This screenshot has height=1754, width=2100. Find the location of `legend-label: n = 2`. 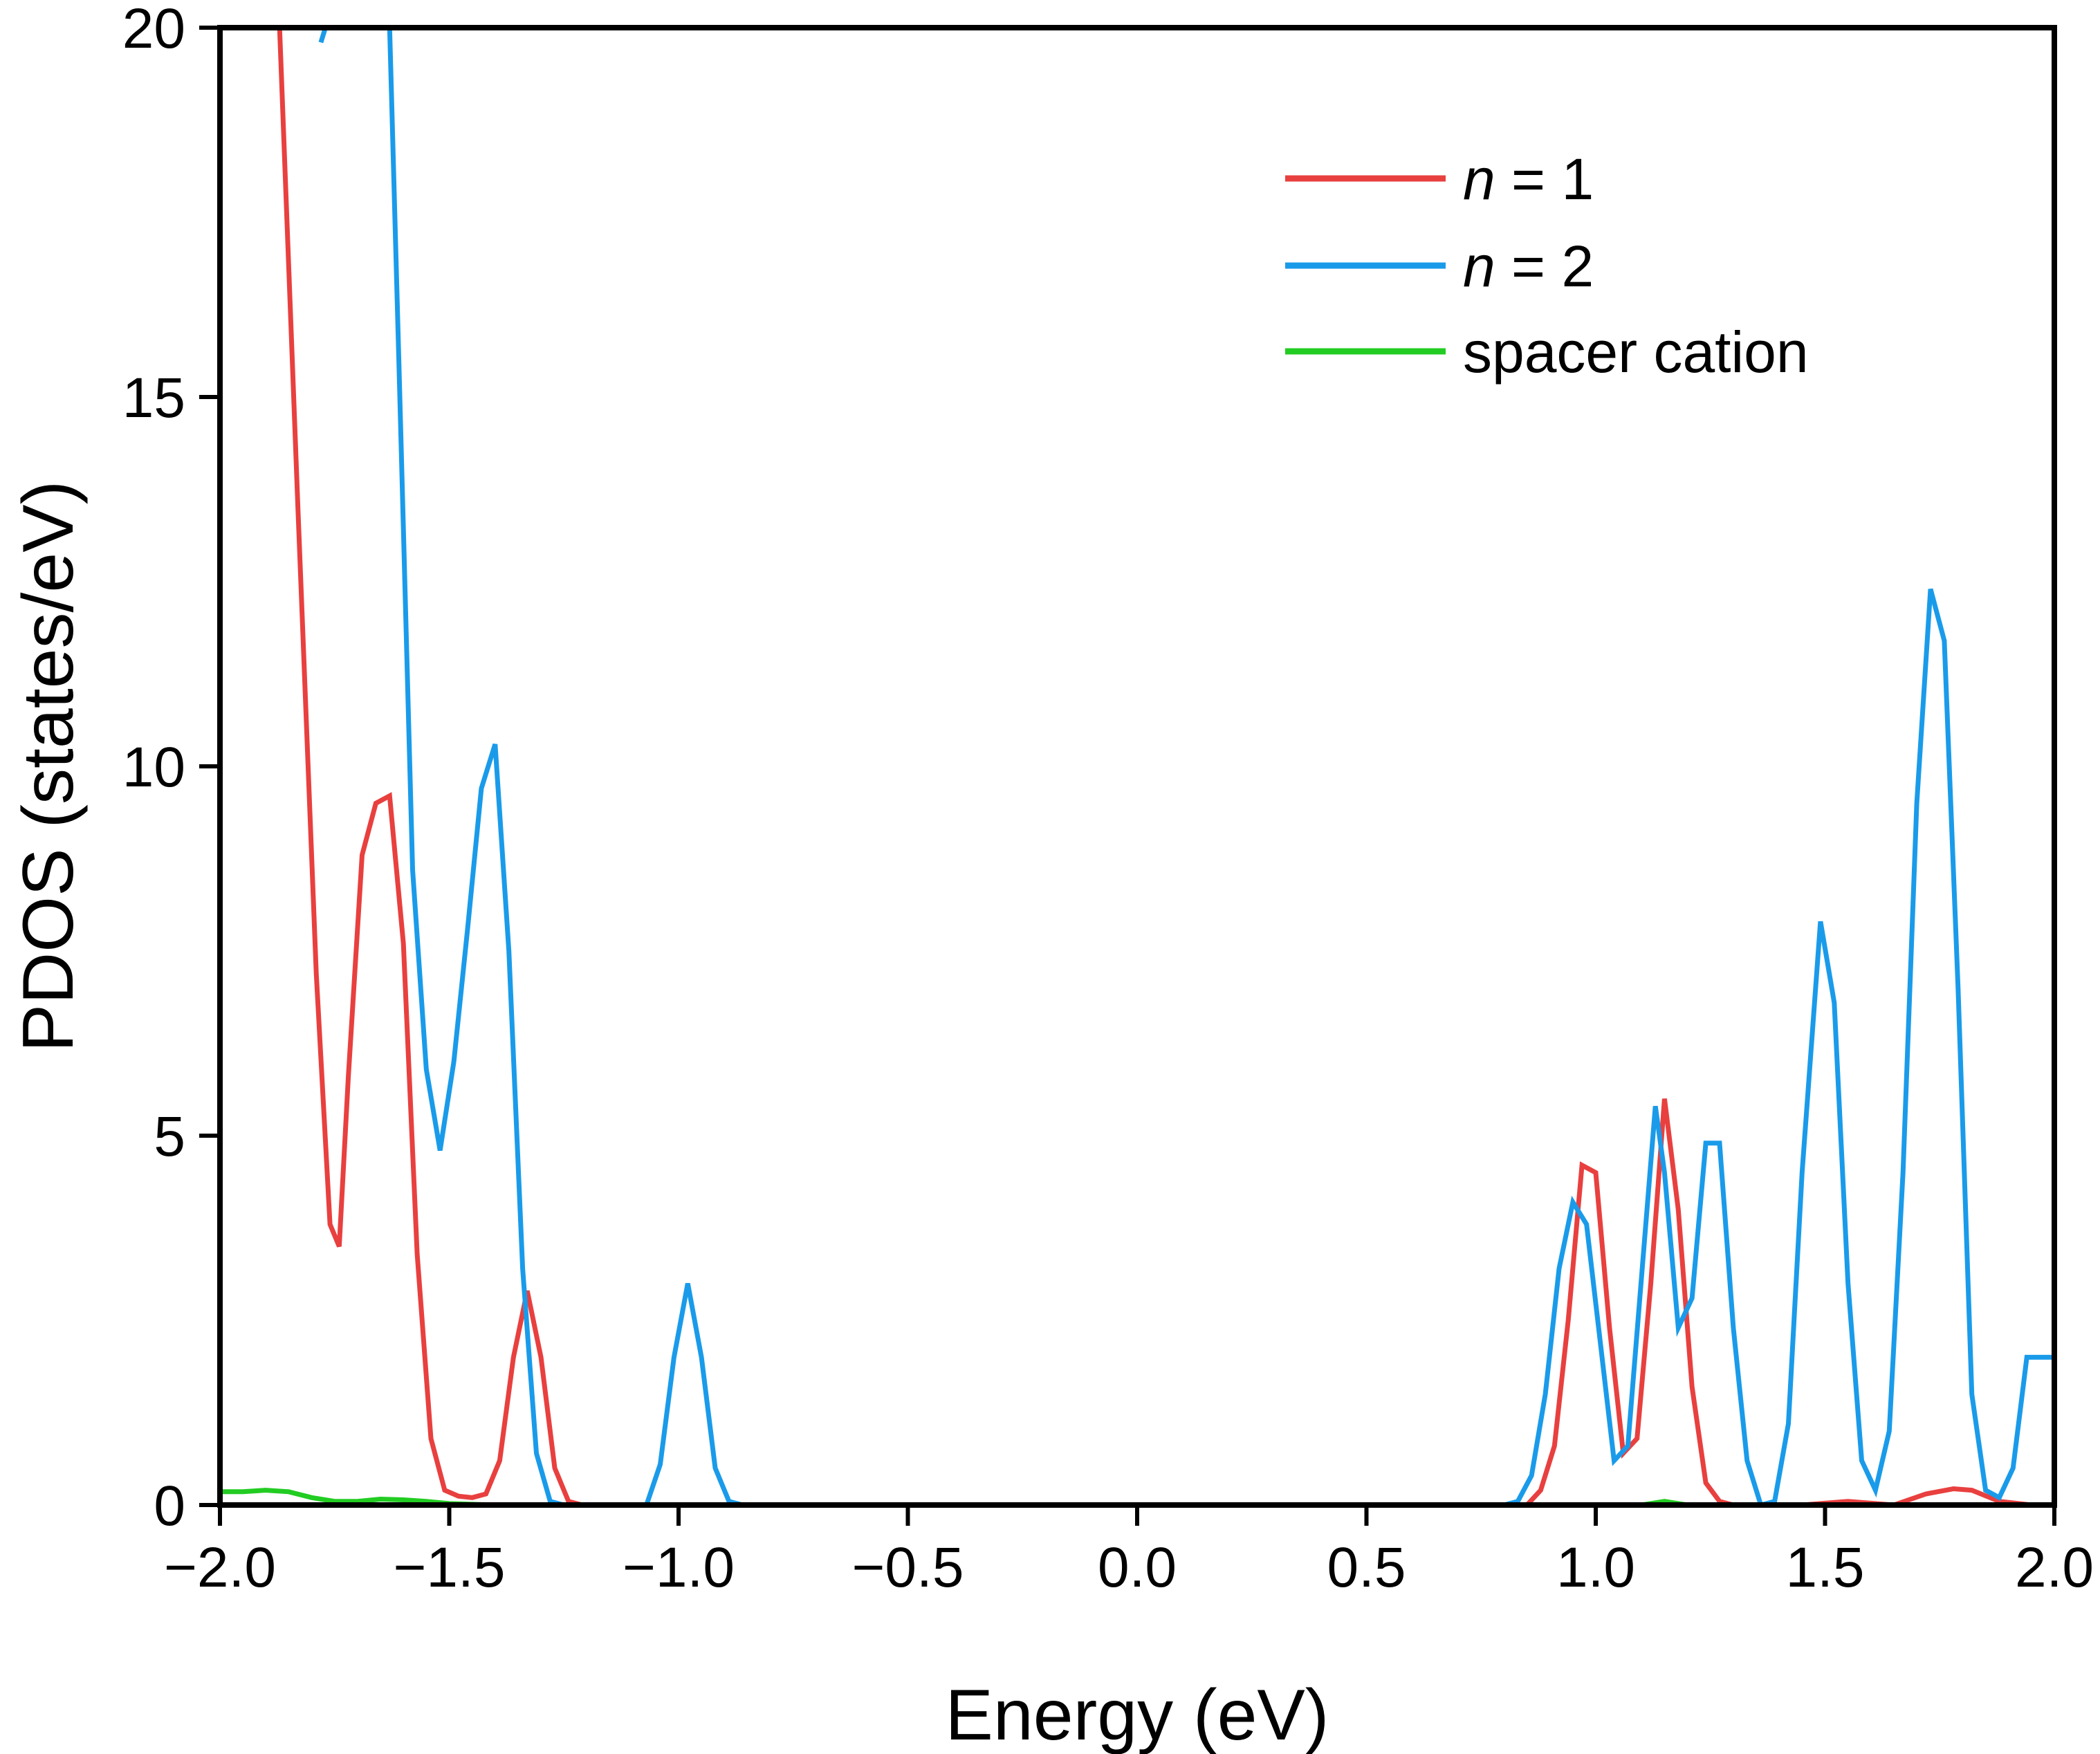

legend-label: n = 2 is located at coordinates (1528, 266).